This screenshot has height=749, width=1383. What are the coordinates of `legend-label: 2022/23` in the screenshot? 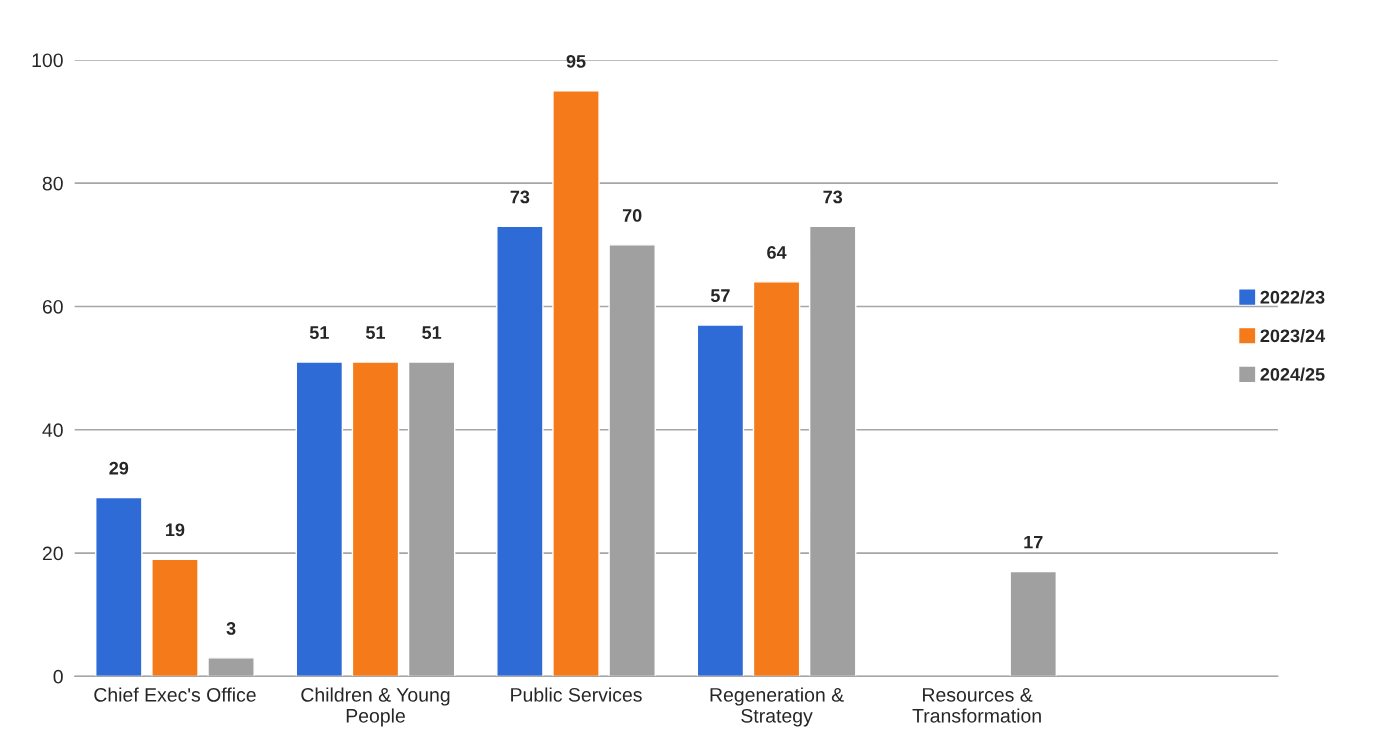 It's located at (1292, 297).